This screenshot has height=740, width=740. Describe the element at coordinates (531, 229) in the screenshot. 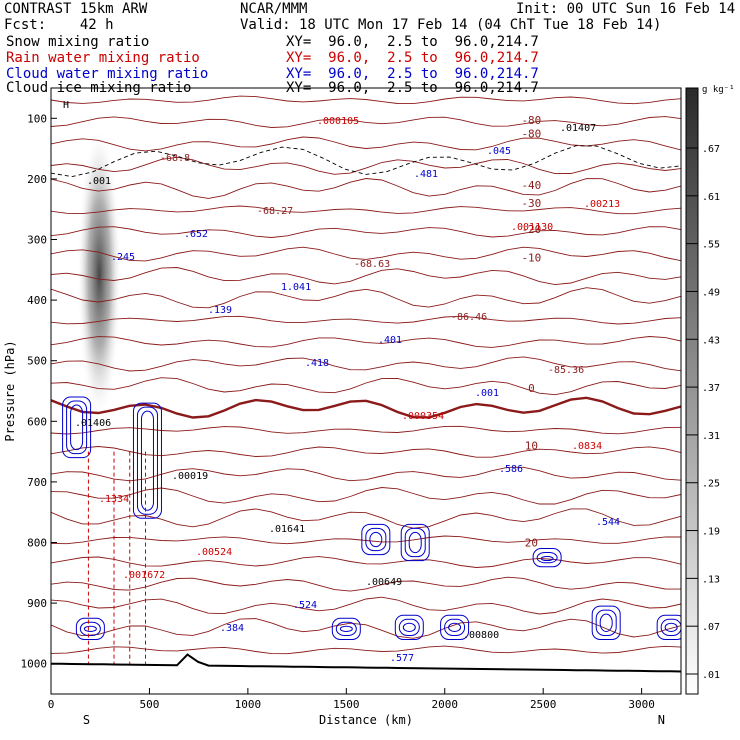

I see `isotherm-value-label: -20` at that location.